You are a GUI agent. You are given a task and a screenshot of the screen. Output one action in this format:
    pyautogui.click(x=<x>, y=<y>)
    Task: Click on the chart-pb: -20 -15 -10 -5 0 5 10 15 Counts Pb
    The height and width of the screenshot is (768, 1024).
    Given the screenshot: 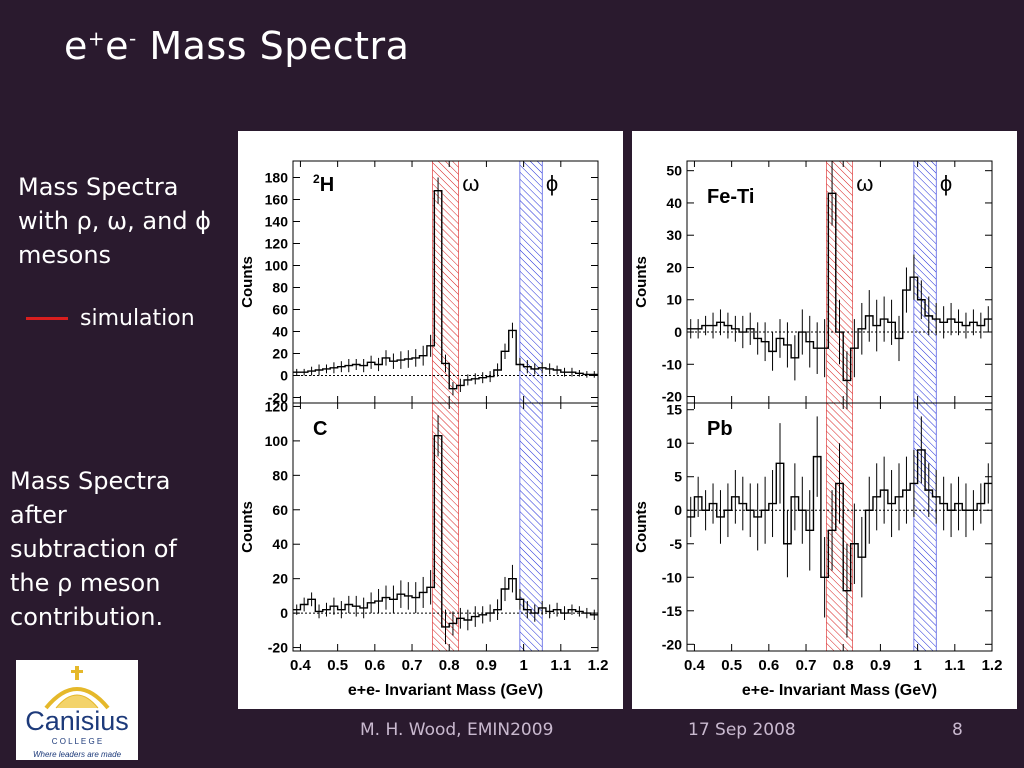 What is the action you would take?
    pyautogui.click(x=813, y=527)
    